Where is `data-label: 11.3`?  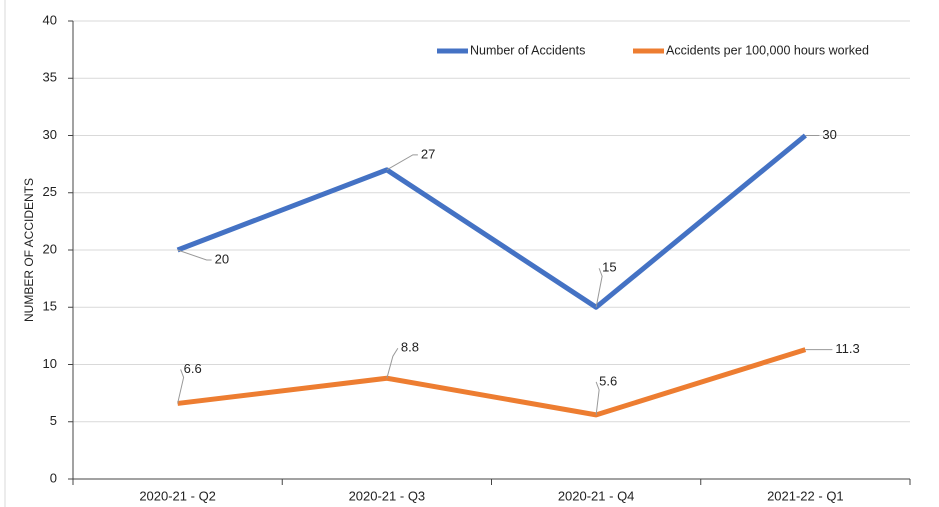
data-label: 11.3 is located at coordinates (847, 348).